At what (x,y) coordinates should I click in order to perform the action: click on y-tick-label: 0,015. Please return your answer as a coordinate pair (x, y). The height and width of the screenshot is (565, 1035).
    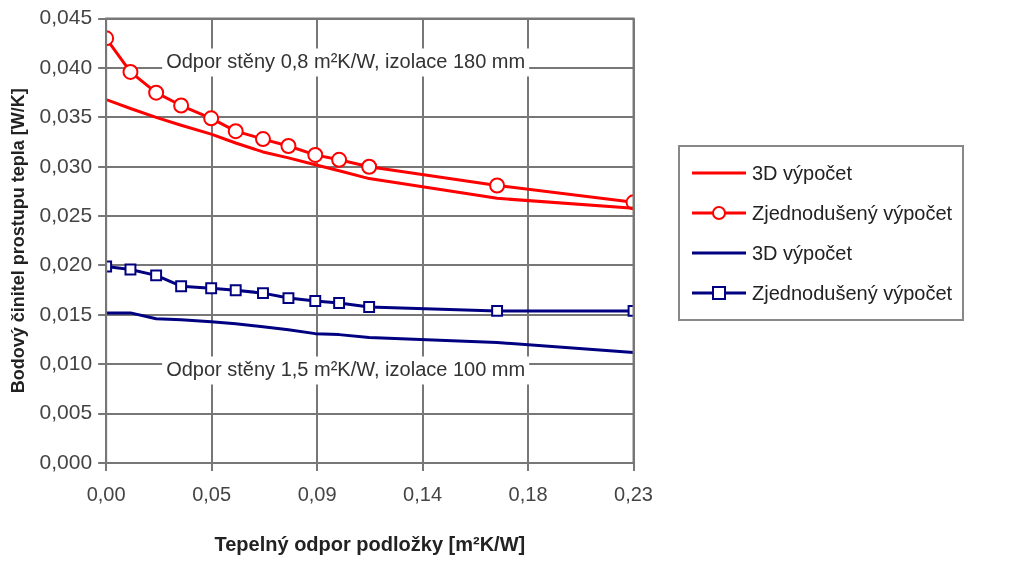
    Looking at the image, I should click on (66, 313).